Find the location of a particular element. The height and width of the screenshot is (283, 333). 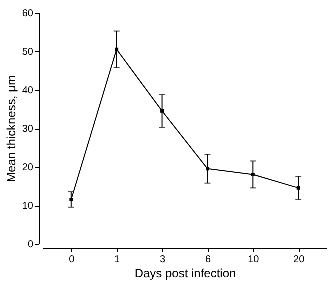

y-axis-title: Mean thickness, μm is located at coordinates (11, 129).